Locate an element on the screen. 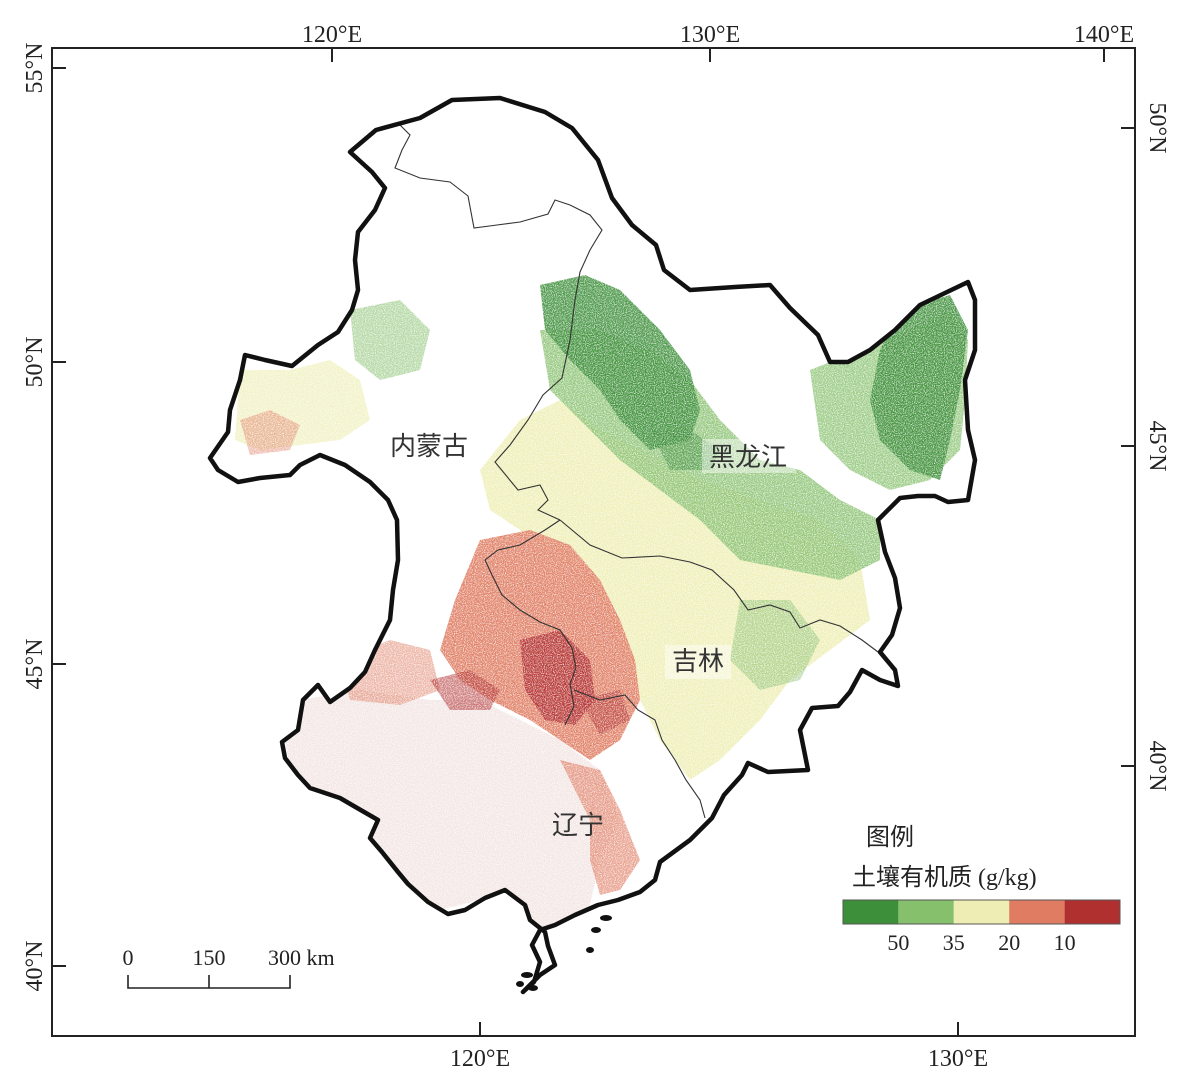 This screenshot has height=1088, width=1187. left-tick-label: 40°N is located at coordinates (35, 966).